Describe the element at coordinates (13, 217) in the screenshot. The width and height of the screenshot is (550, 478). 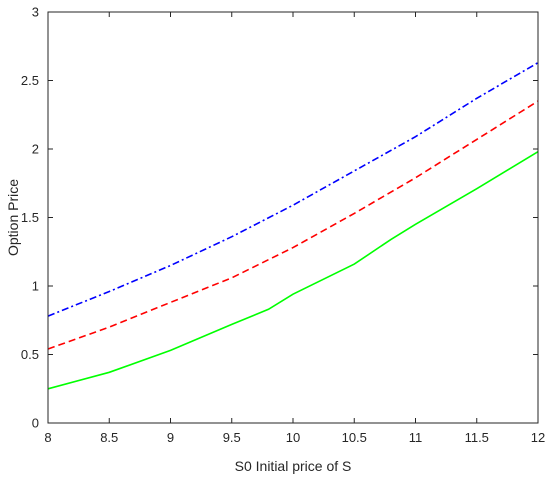
I see `y-axis-label: Option Price` at that location.